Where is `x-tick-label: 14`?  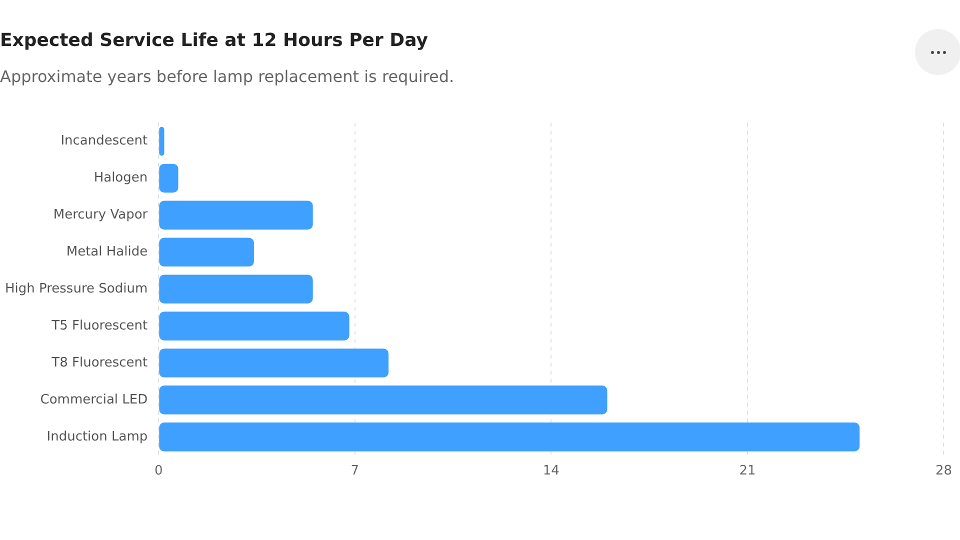 x-tick-label: 14 is located at coordinates (551, 471).